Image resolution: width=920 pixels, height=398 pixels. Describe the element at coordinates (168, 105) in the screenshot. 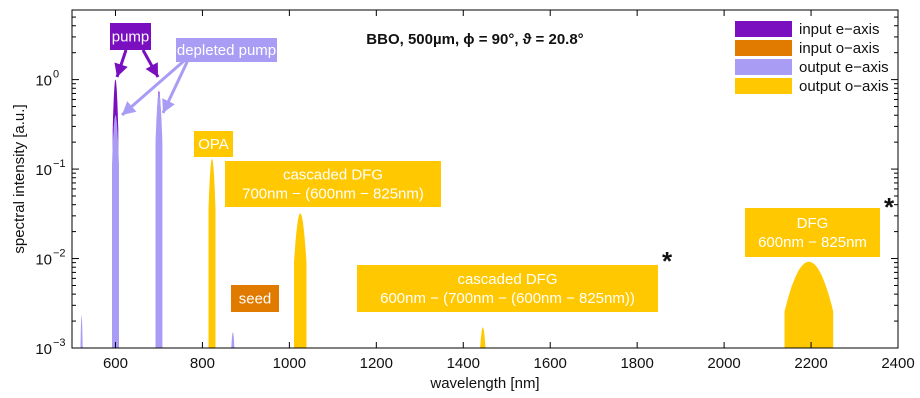

I see `depleted-pump-arrow-right-head` at that location.